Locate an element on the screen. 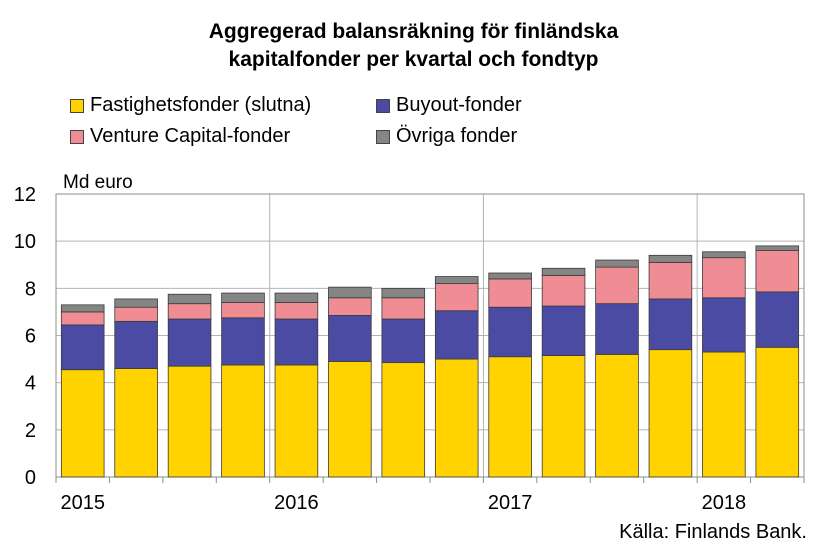  legend-item-ovriga: Övriga fonder is located at coordinates (446, 136).